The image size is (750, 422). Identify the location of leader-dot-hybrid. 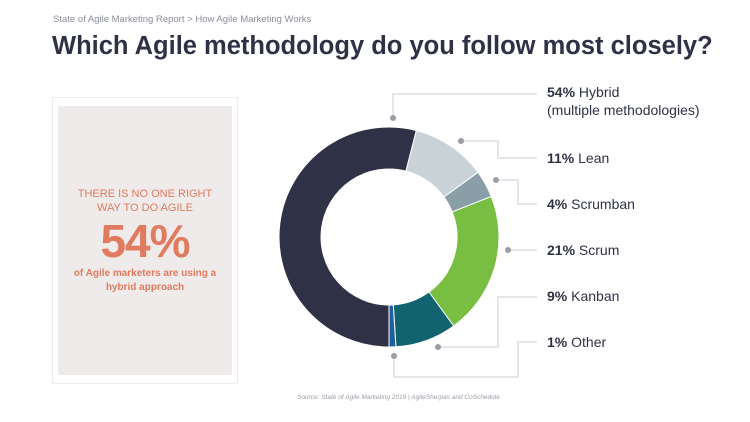
(393, 118).